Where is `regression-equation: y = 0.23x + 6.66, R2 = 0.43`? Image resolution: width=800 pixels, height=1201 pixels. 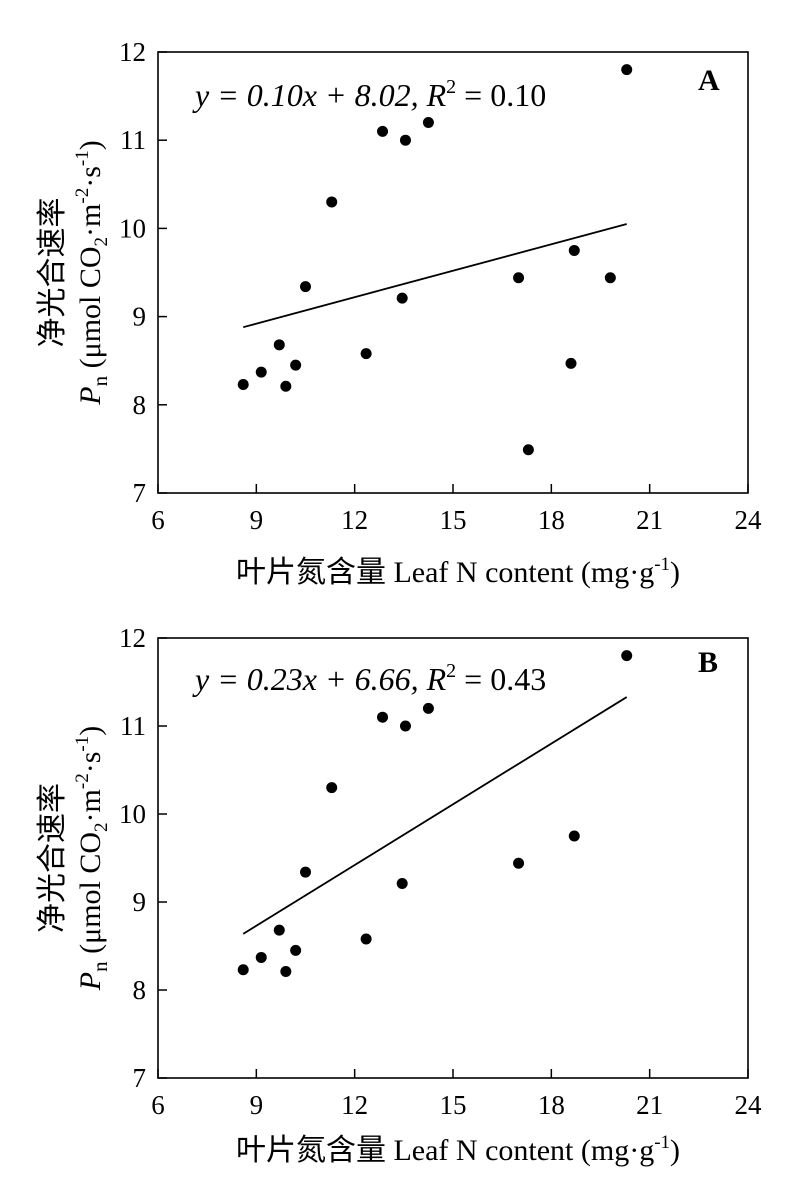 regression-equation: y = 0.23x + 6.66, R2 = 0.43 is located at coordinates (369, 678).